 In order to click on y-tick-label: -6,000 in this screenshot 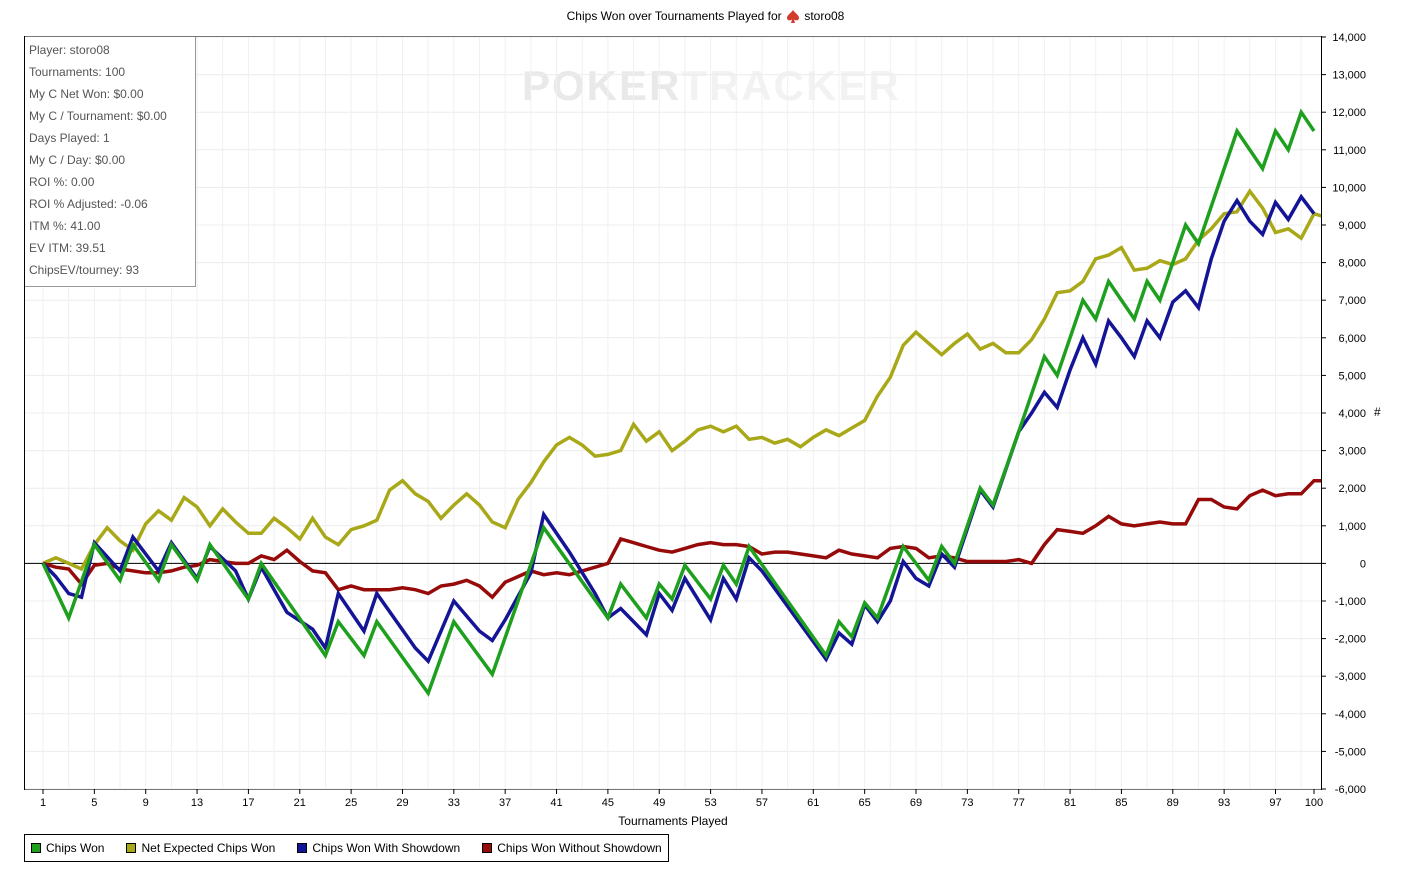, I will do `click(1350, 790)`.